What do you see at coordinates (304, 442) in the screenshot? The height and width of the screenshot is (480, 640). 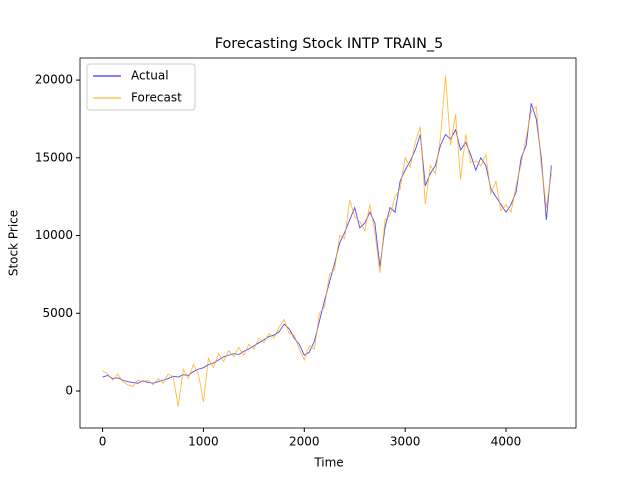 I see `x-tick-label: 2000` at bounding box center [304, 442].